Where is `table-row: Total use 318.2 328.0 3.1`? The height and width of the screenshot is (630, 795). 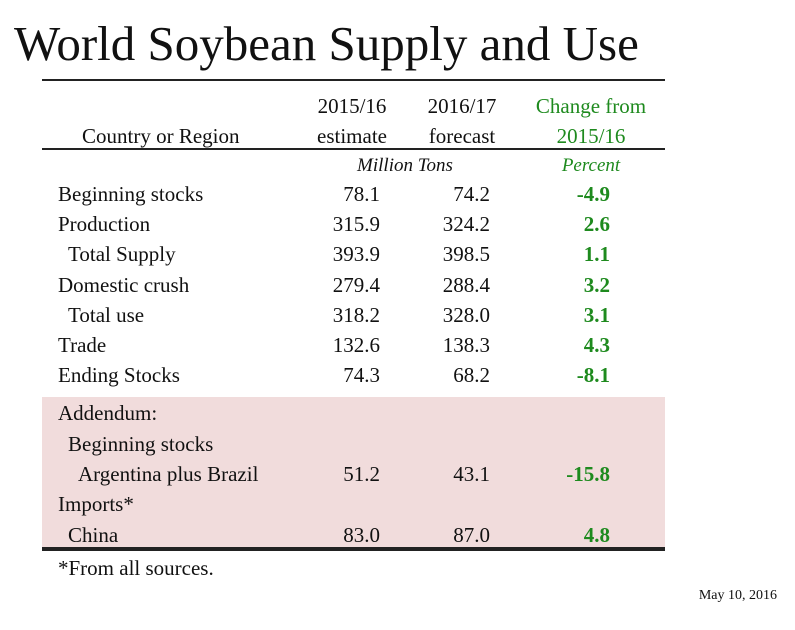
table-row: Total use 318.2 328.0 3.1 is located at coordinates (397, 315).